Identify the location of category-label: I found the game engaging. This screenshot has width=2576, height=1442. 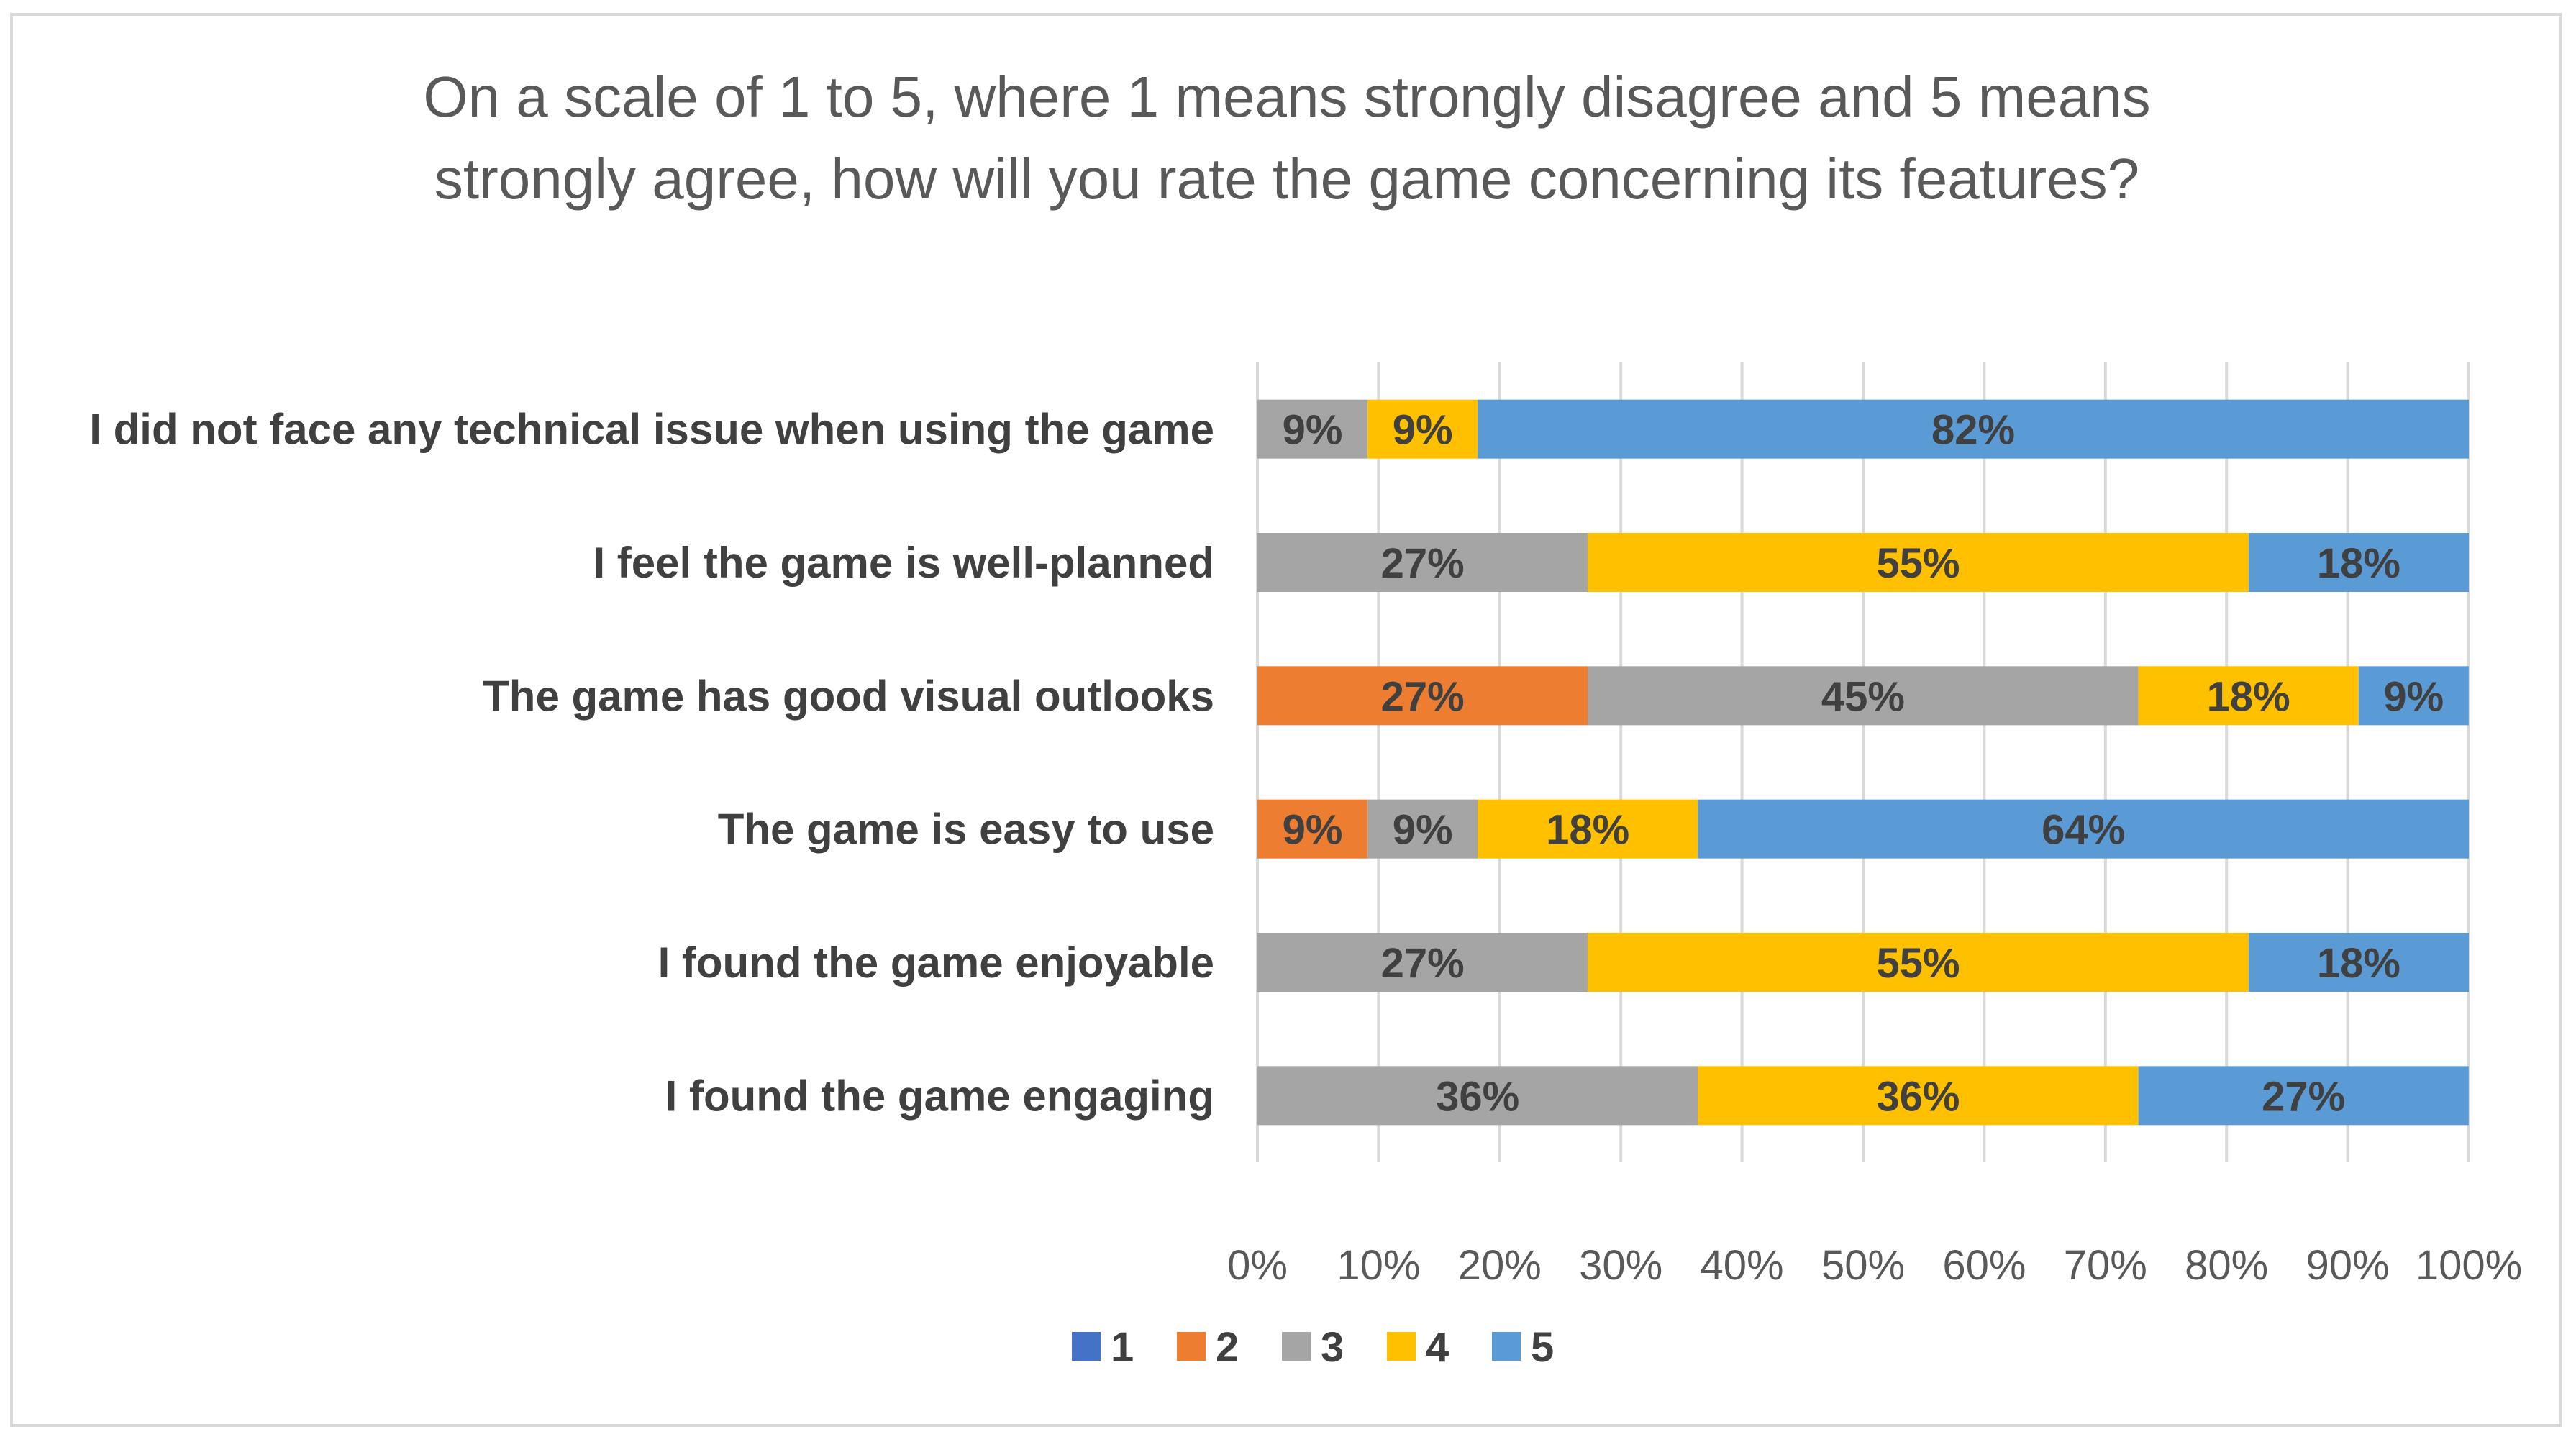
(939, 1096).